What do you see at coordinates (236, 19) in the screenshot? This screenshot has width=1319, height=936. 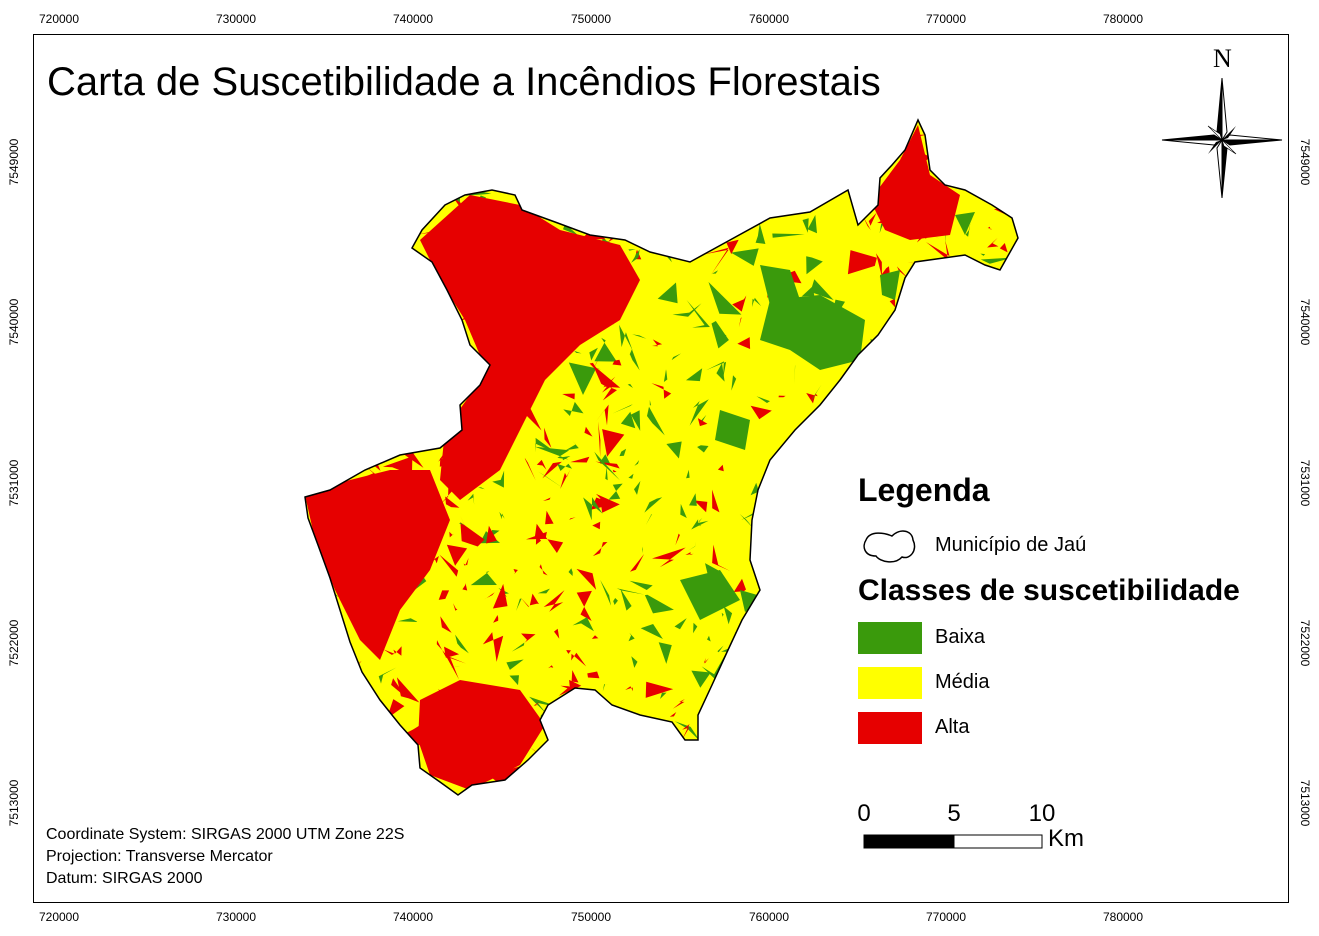 I see `x-tick-top: 730000` at bounding box center [236, 19].